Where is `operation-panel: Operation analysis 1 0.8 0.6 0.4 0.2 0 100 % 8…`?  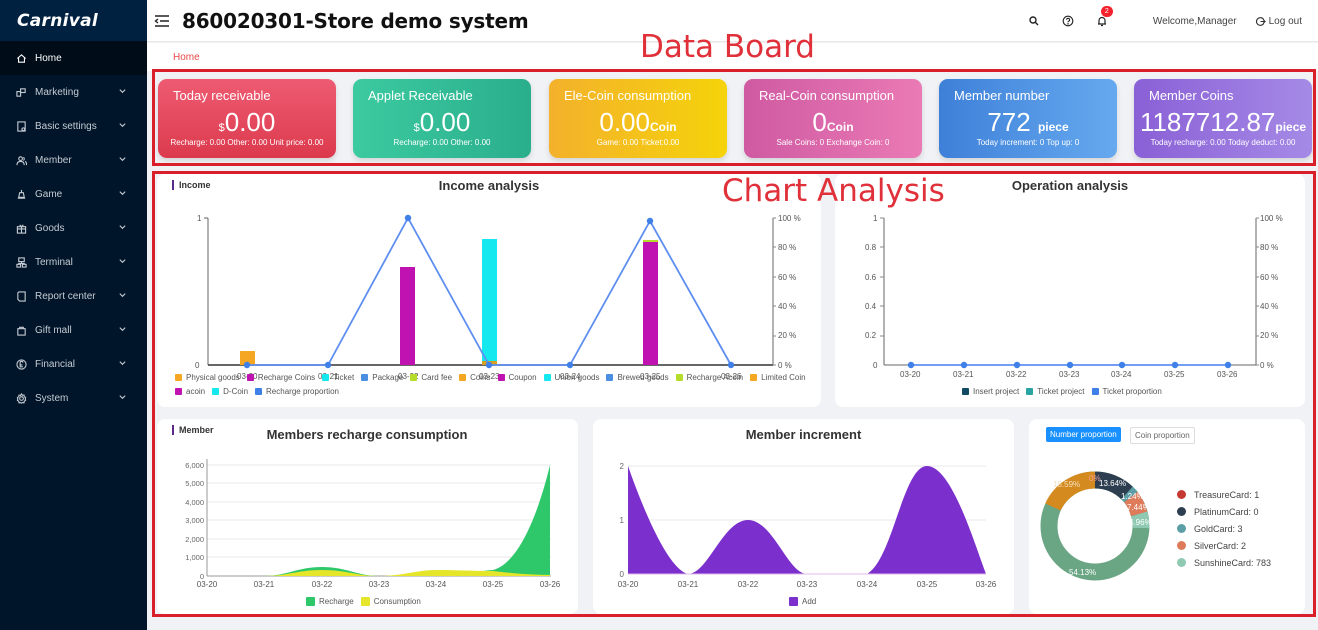 operation-panel: Operation analysis 1 0.8 0.6 0.4 0.2 0 100 % 8… is located at coordinates (1070, 290).